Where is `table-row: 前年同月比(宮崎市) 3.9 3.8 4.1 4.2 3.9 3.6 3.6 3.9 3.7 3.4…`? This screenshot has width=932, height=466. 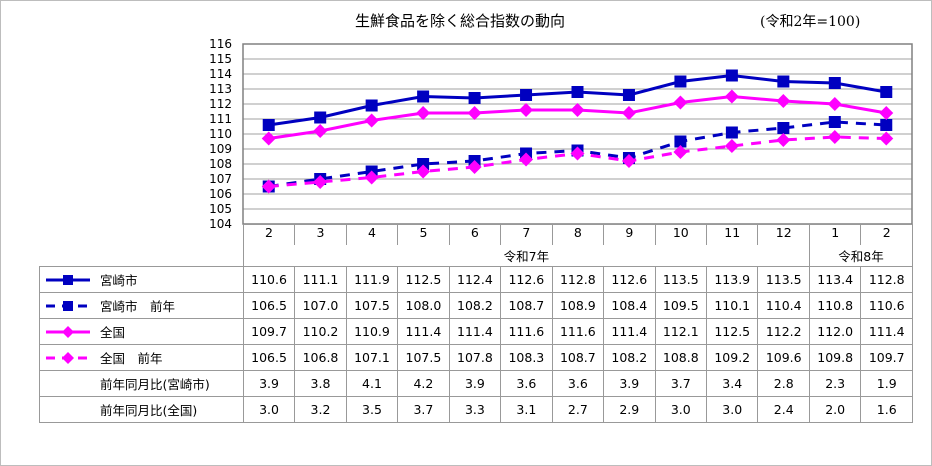
table-row: 前年同月比(宮崎市) 3.9 3.8 4.1 4.2 3.9 3.6 3.6 3.9 3.7 3.4… is located at coordinates (476, 383).